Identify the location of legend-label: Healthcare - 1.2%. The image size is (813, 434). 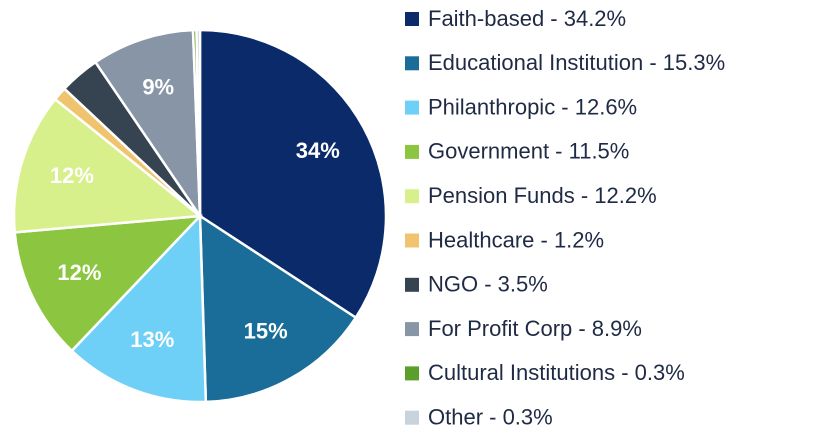
(516, 239).